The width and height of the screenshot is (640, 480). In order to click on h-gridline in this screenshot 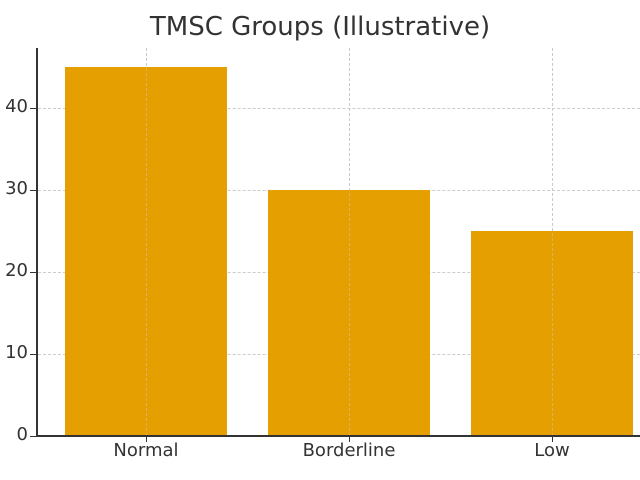, I will do `click(339, 108)`.